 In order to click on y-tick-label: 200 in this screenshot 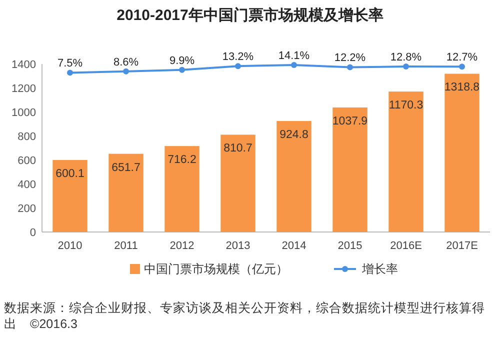, I will do `click(27, 209)`.